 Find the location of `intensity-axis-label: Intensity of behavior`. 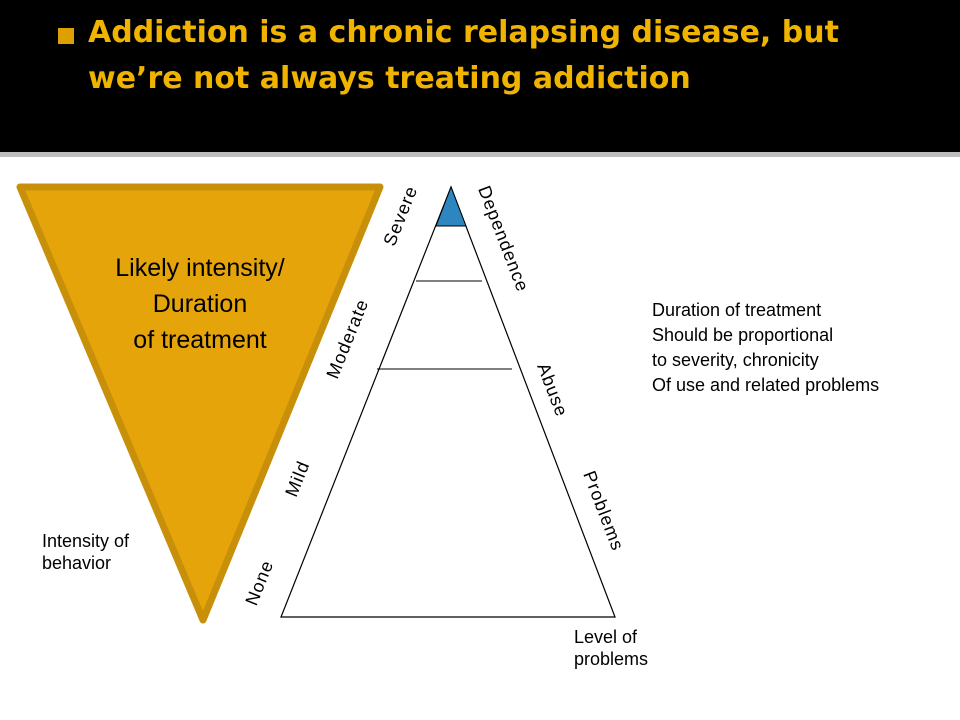

intensity-axis-label: Intensity of behavior is located at coordinates (86, 552).